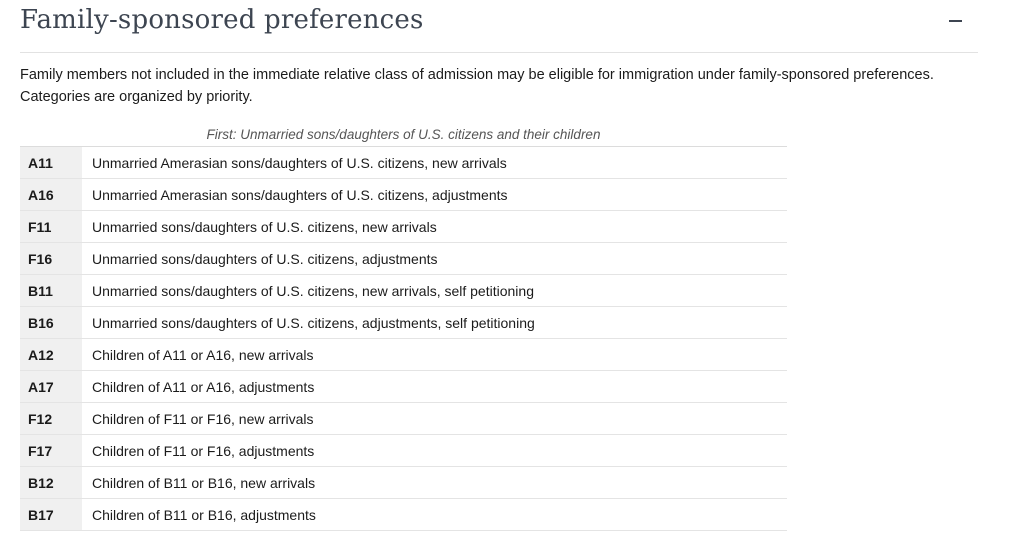 Image resolution: width=1024 pixels, height=559 pixels. What do you see at coordinates (51, 418) in the screenshot?
I see `code-cell: F12` at bounding box center [51, 418].